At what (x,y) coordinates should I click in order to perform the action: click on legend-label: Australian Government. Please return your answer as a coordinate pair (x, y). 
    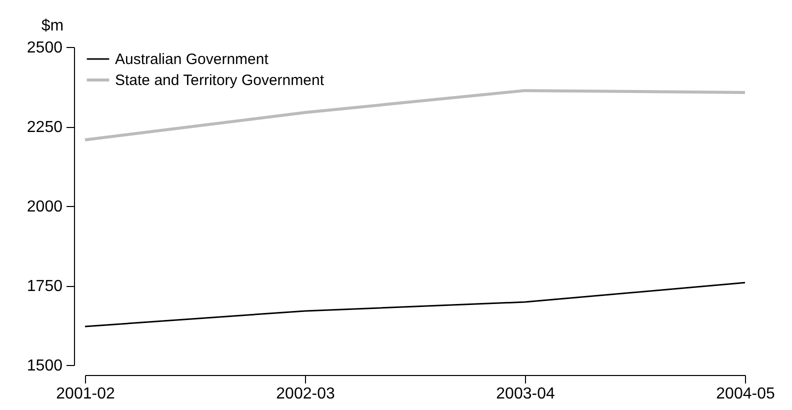
    Looking at the image, I should click on (192, 59).